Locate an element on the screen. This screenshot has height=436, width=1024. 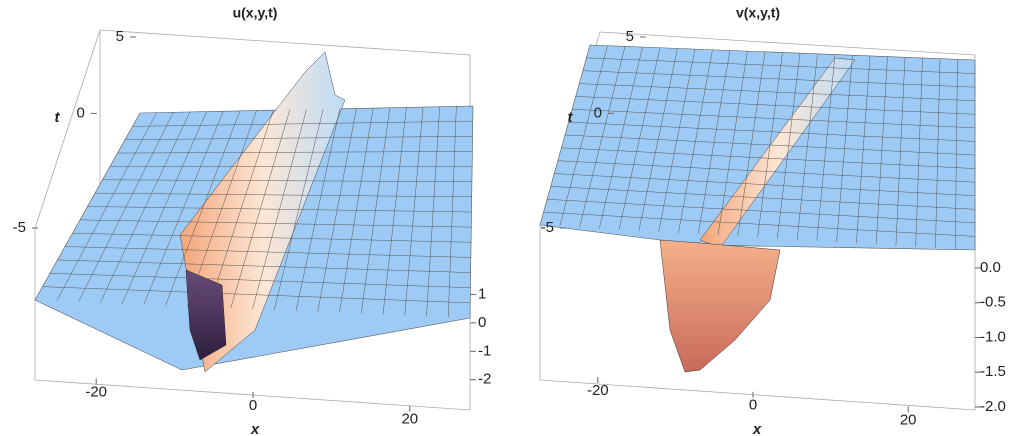
z-tick-label: -1.5 is located at coordinates (993, 371).